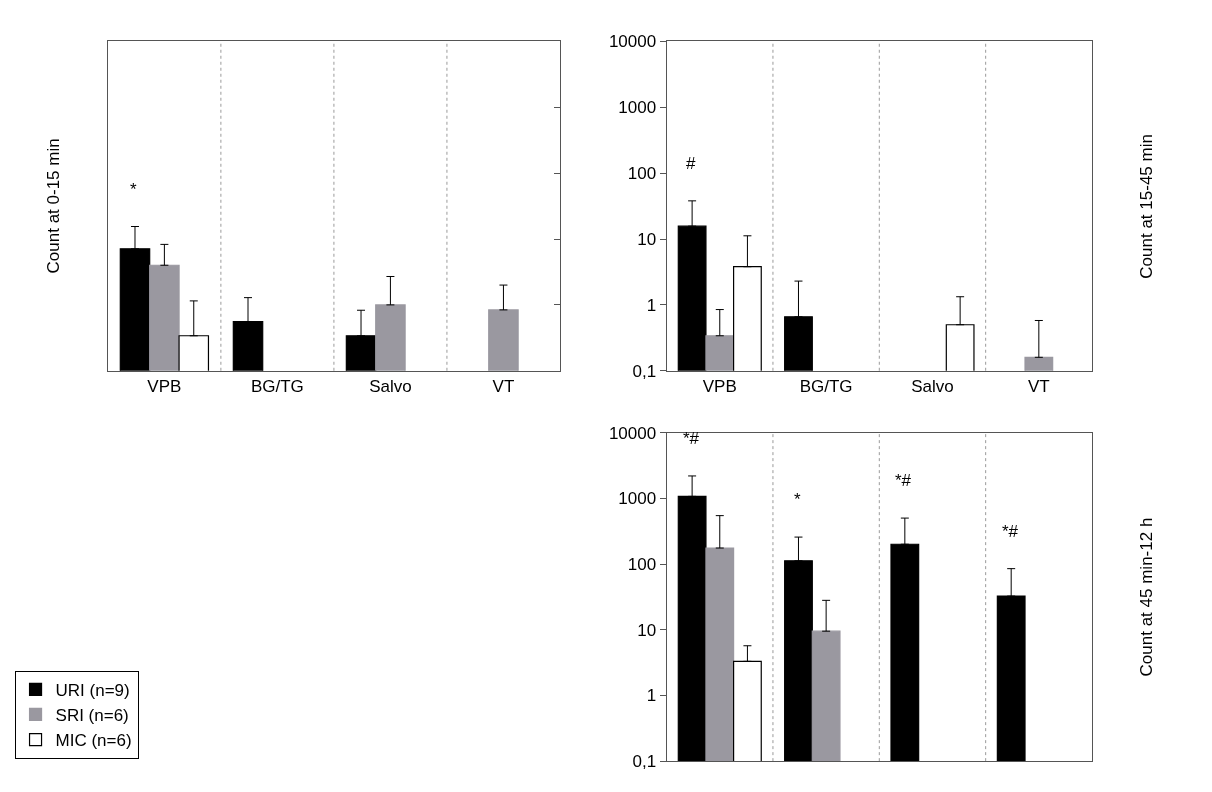 Image resolution: width=1212 pixels, height=792 pixels. I want to click on y-axis-title: Count at 15-45 min, so click(1147, 206).